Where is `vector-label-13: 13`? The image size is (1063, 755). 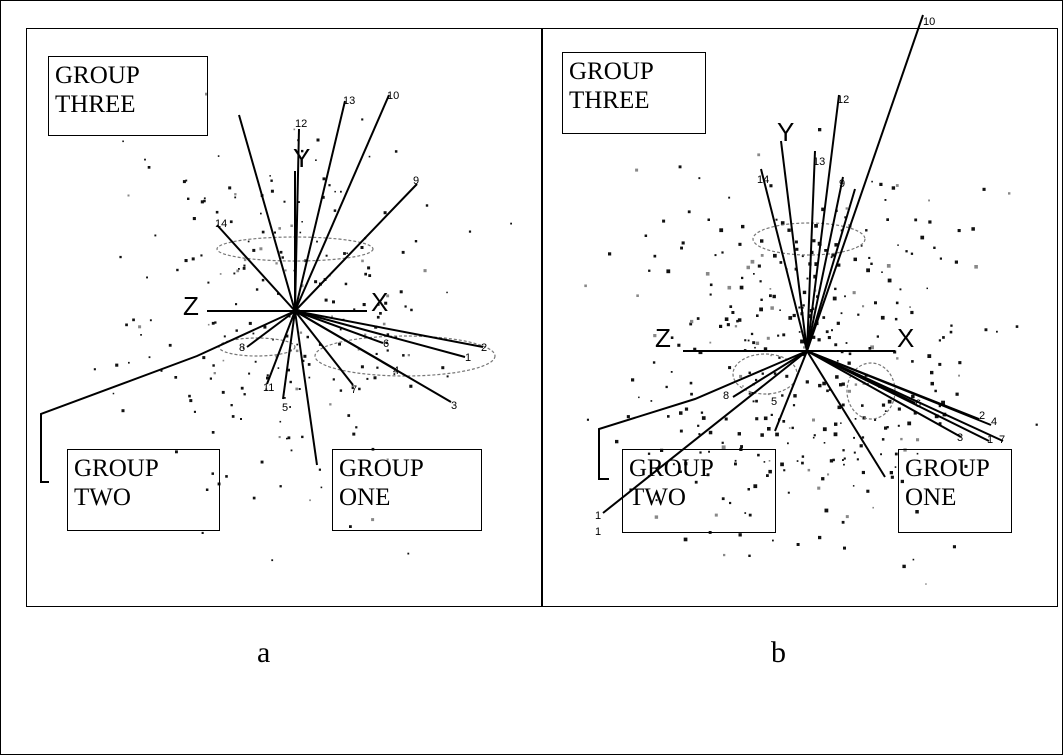 vector-label-13: 13 is located at coordinates (819, 162).